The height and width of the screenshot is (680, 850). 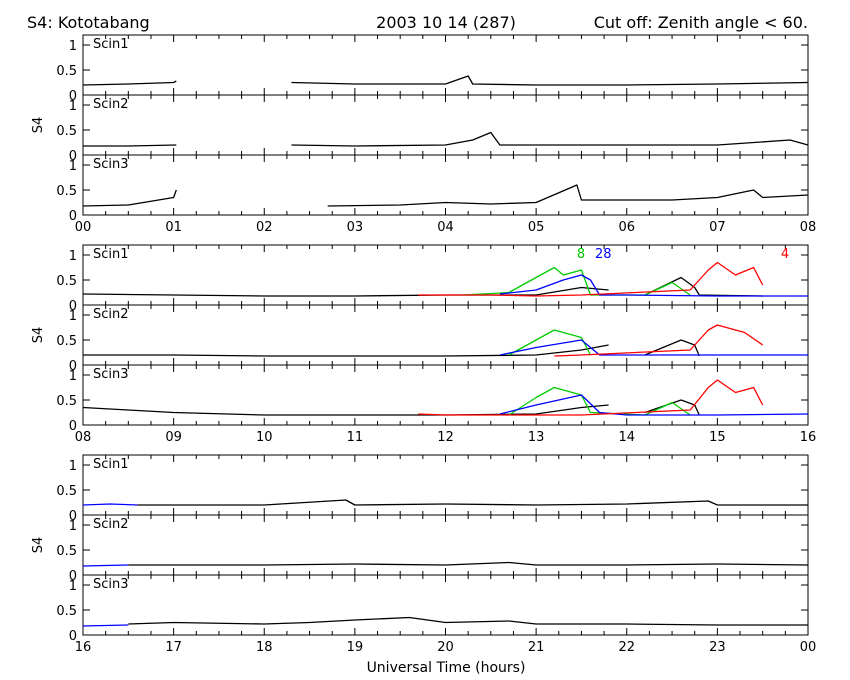 I want to click on x-tick-label: 11, so click(x=355, y=437).